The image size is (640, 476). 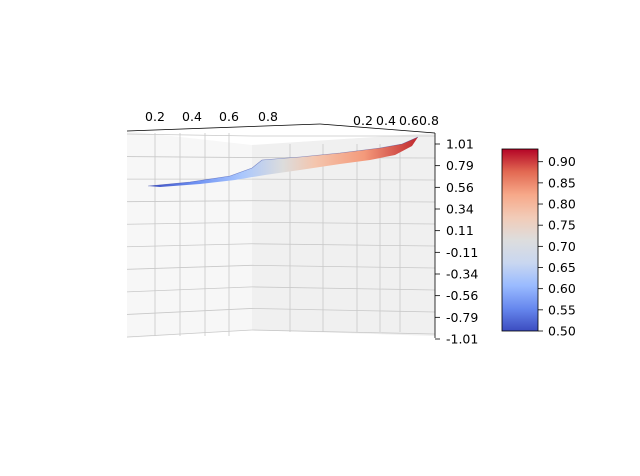 I want to click on surface-ribbon, so click(x=283, y=162).